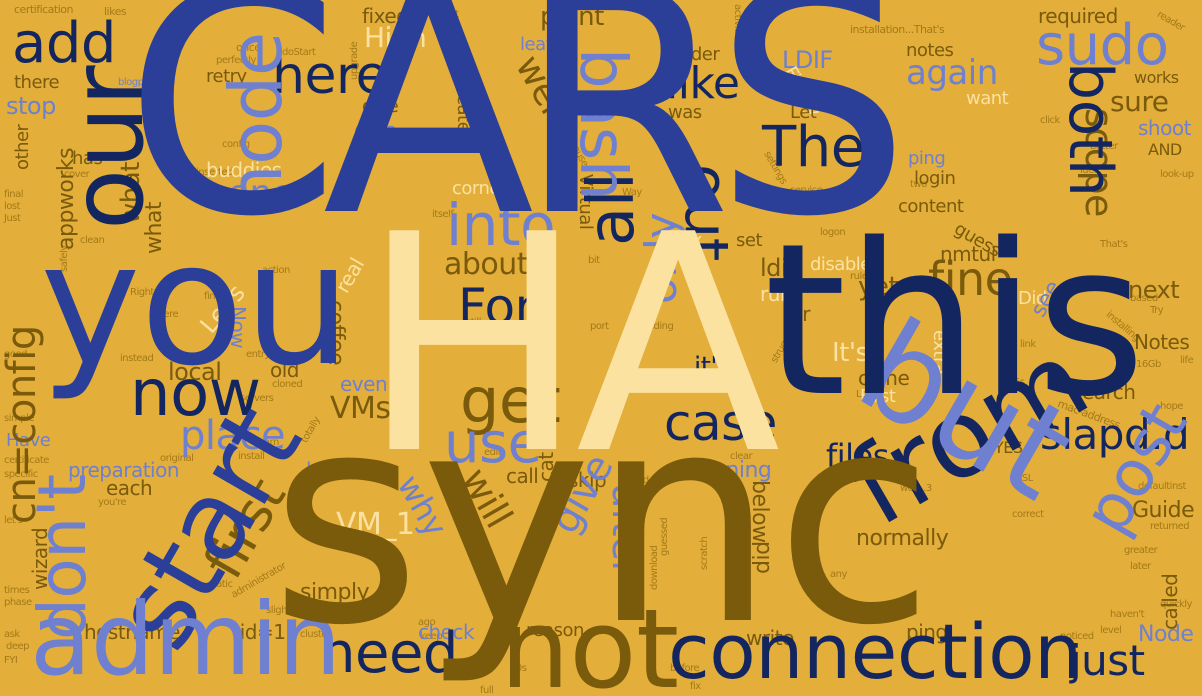  I want to click on word-instead: instead, so click(137, 358).